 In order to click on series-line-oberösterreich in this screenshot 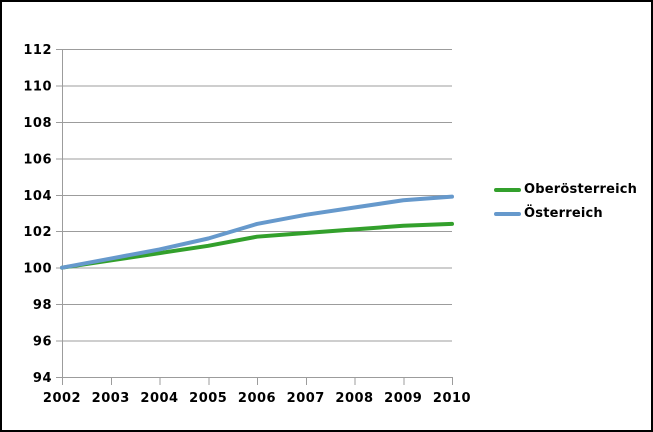, I will do `click(257, 245)`.